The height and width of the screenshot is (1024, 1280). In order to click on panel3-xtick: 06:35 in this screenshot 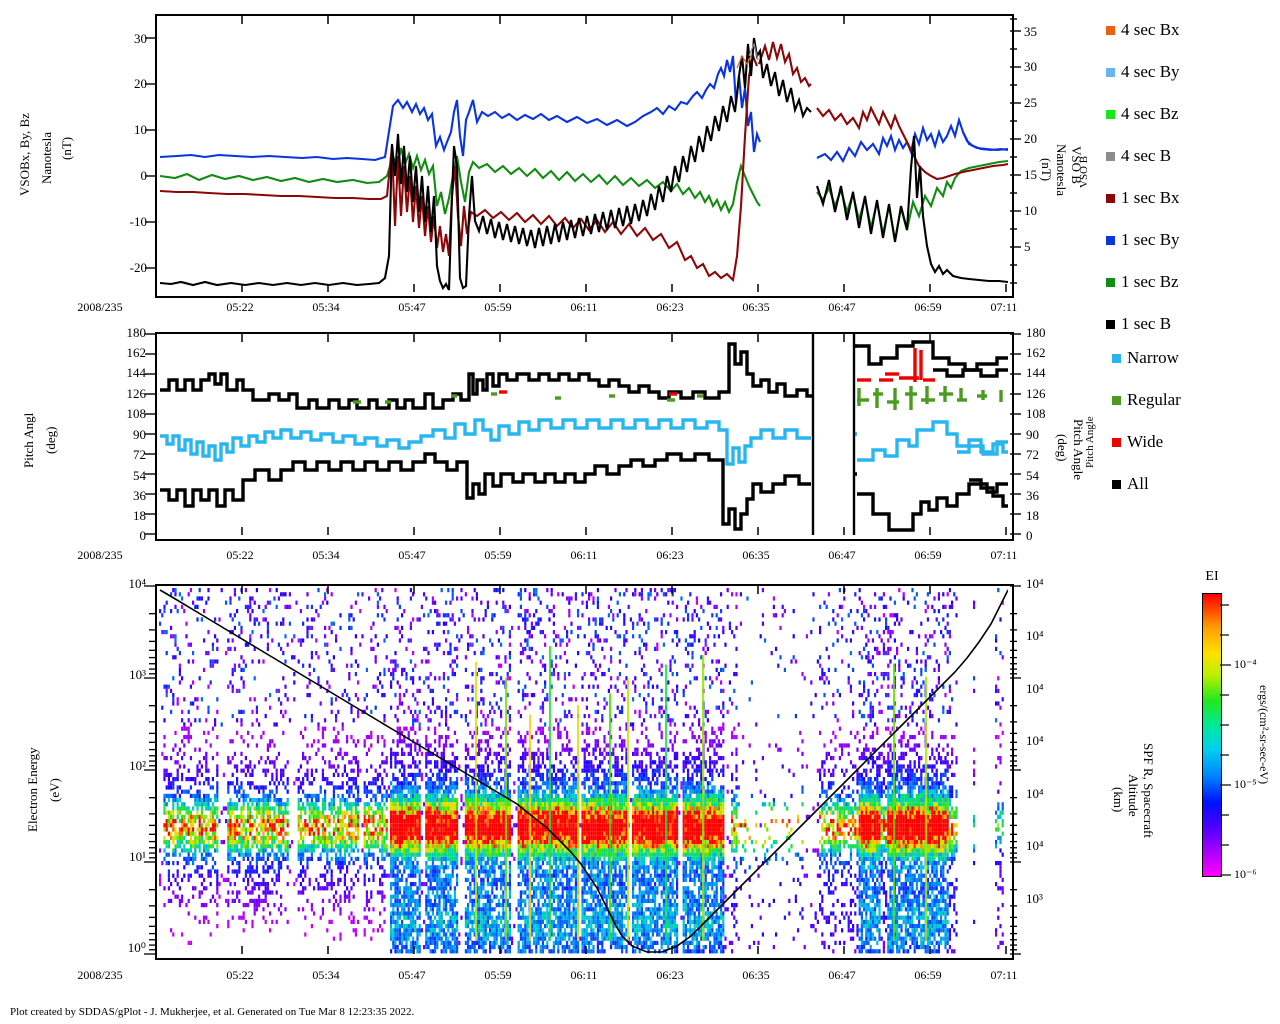, I will do `click(756, 975)`.